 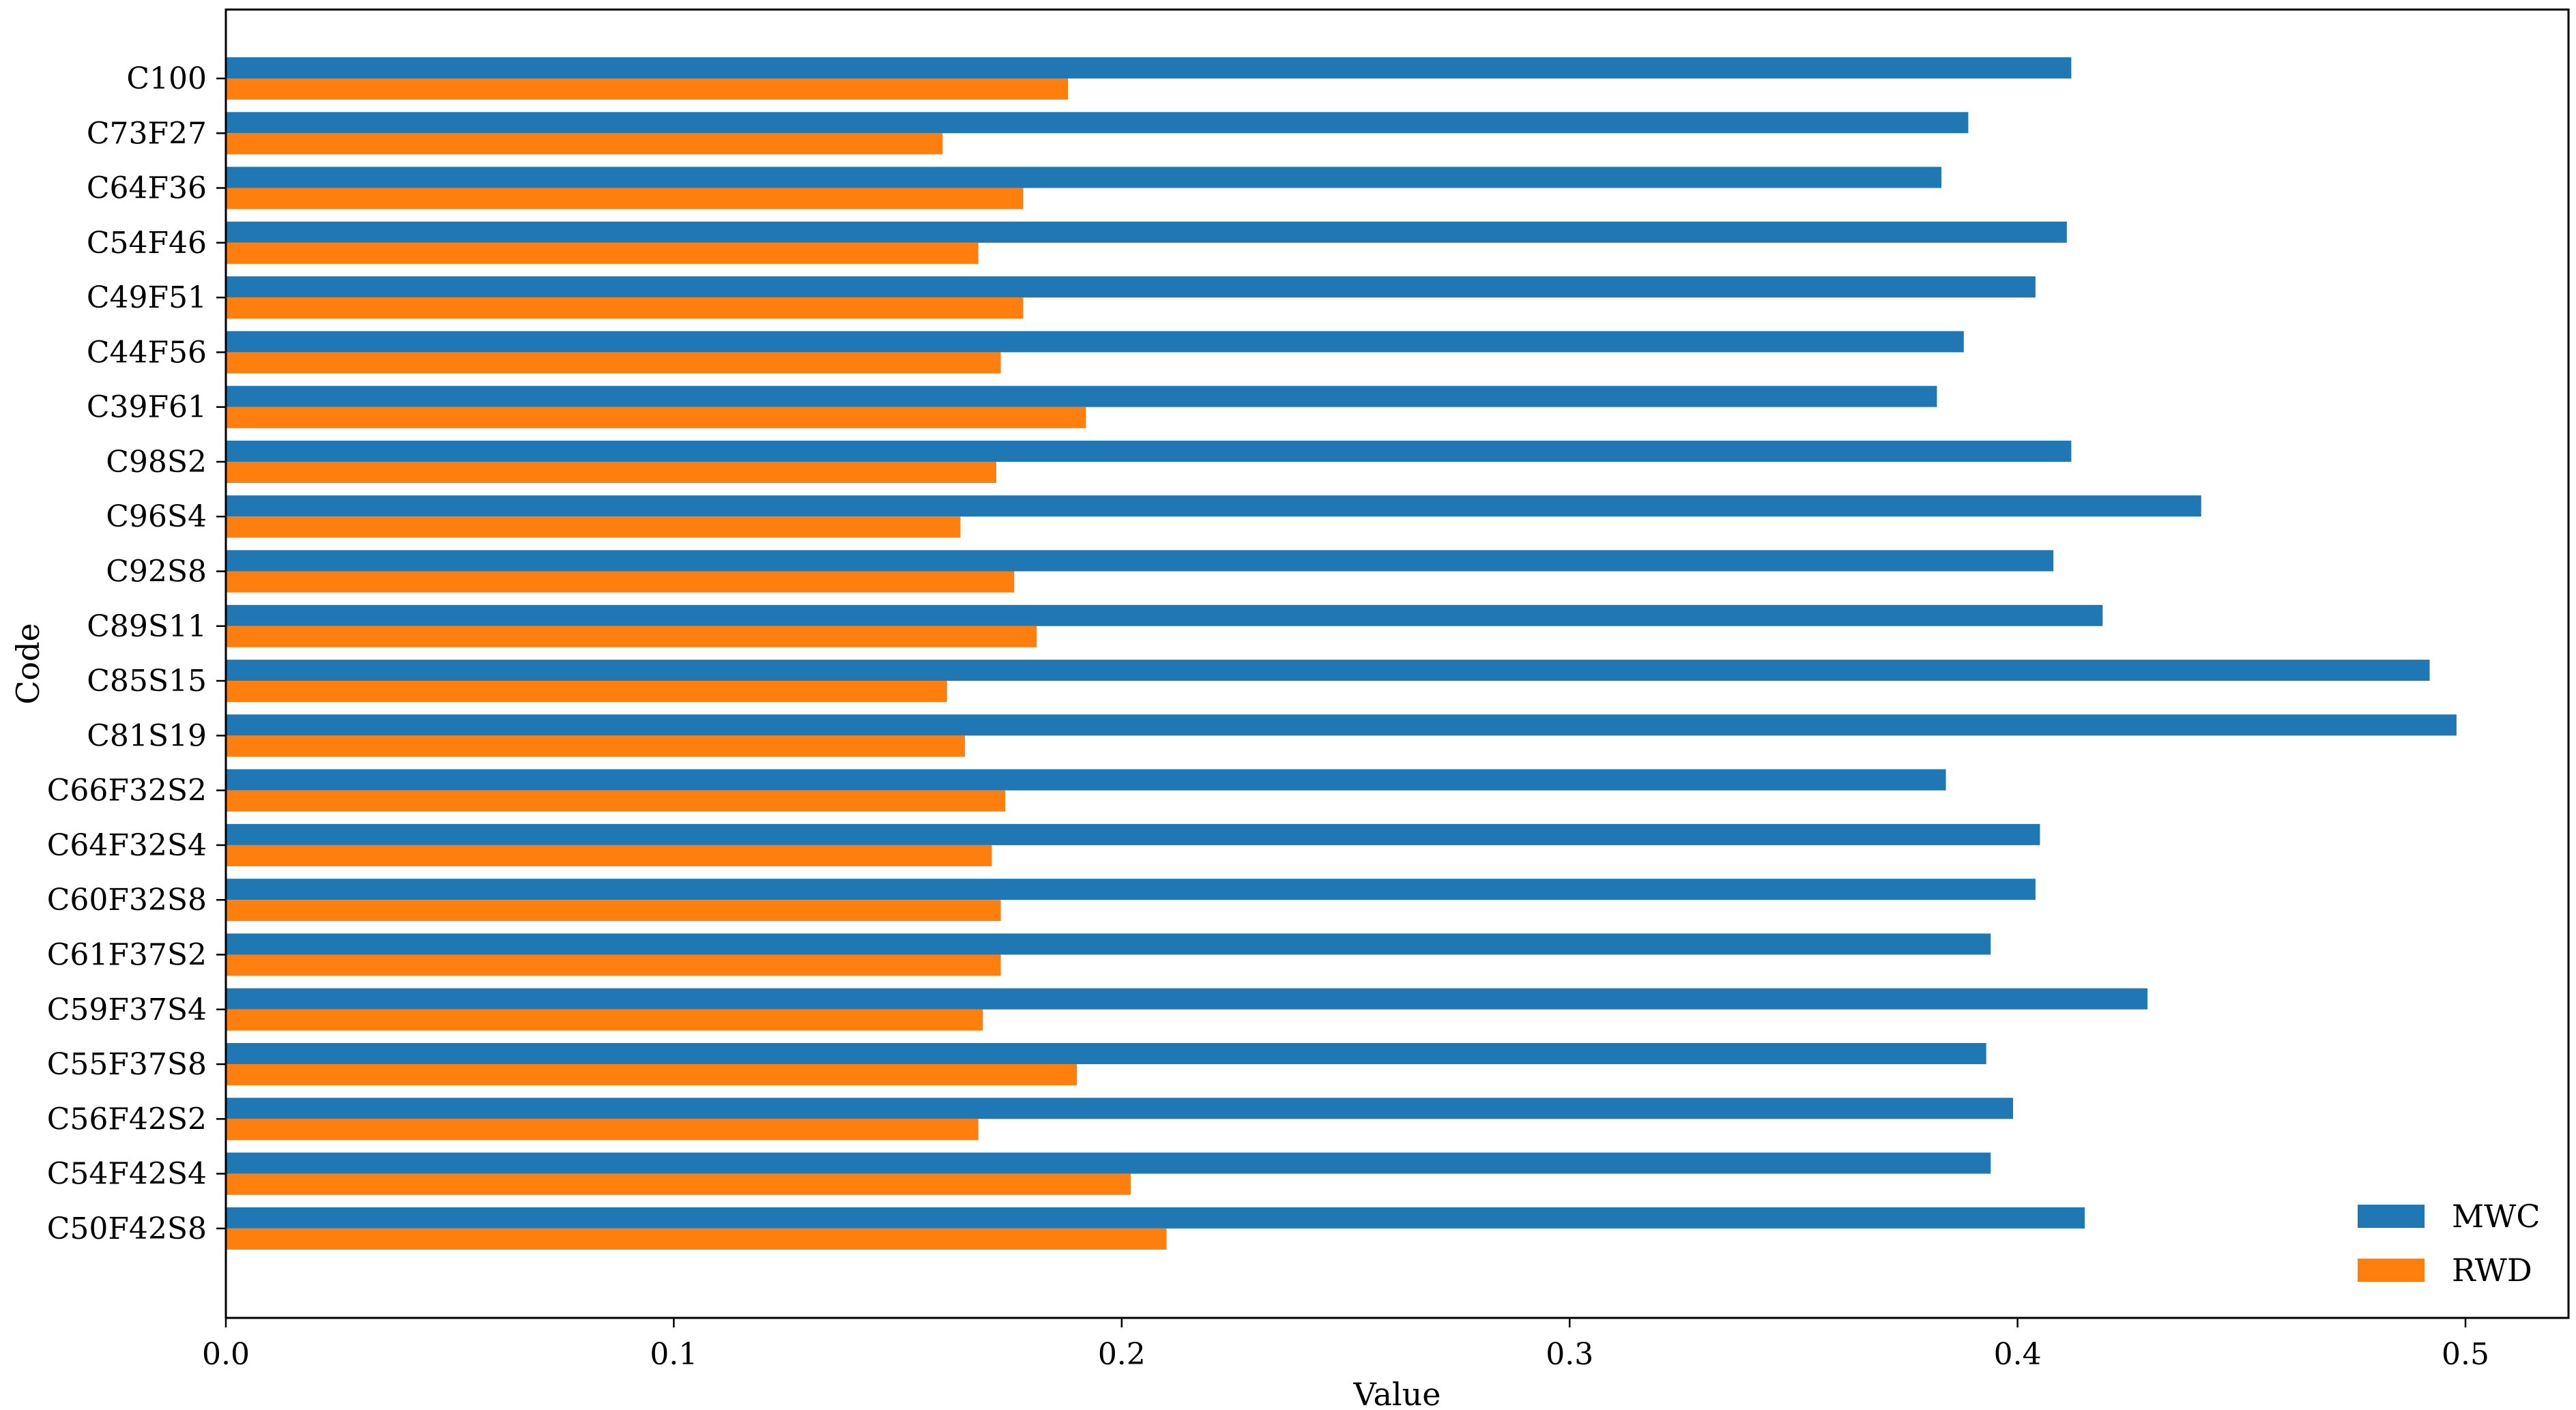 I want to click on y-tick-label: C54F42S4, so click(x=127, y=1174).